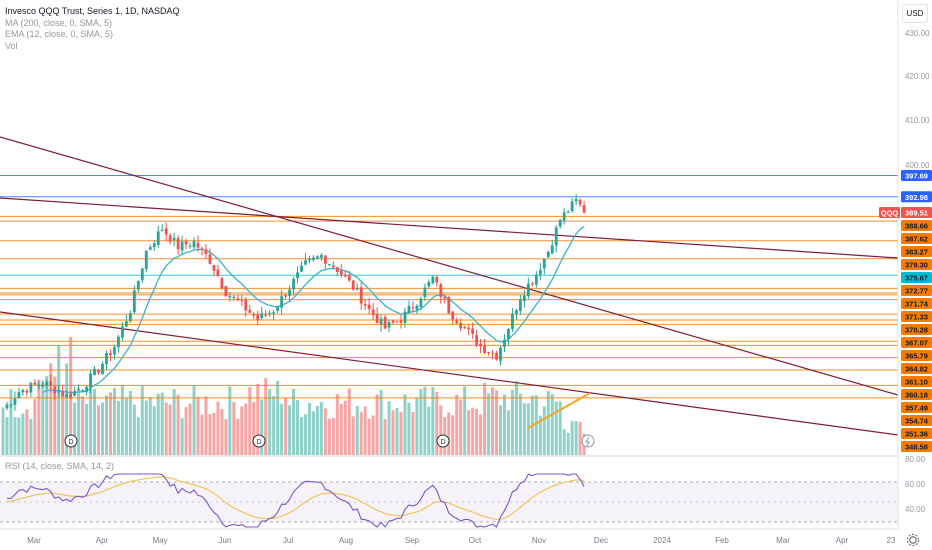 Image resolution: width=932 pixels, height=550 pixels. What do you see at coordinates (915, 484) in the screenshot?
I see `rsi-axis-tick: 60.00` at bounding box center [915, 484].